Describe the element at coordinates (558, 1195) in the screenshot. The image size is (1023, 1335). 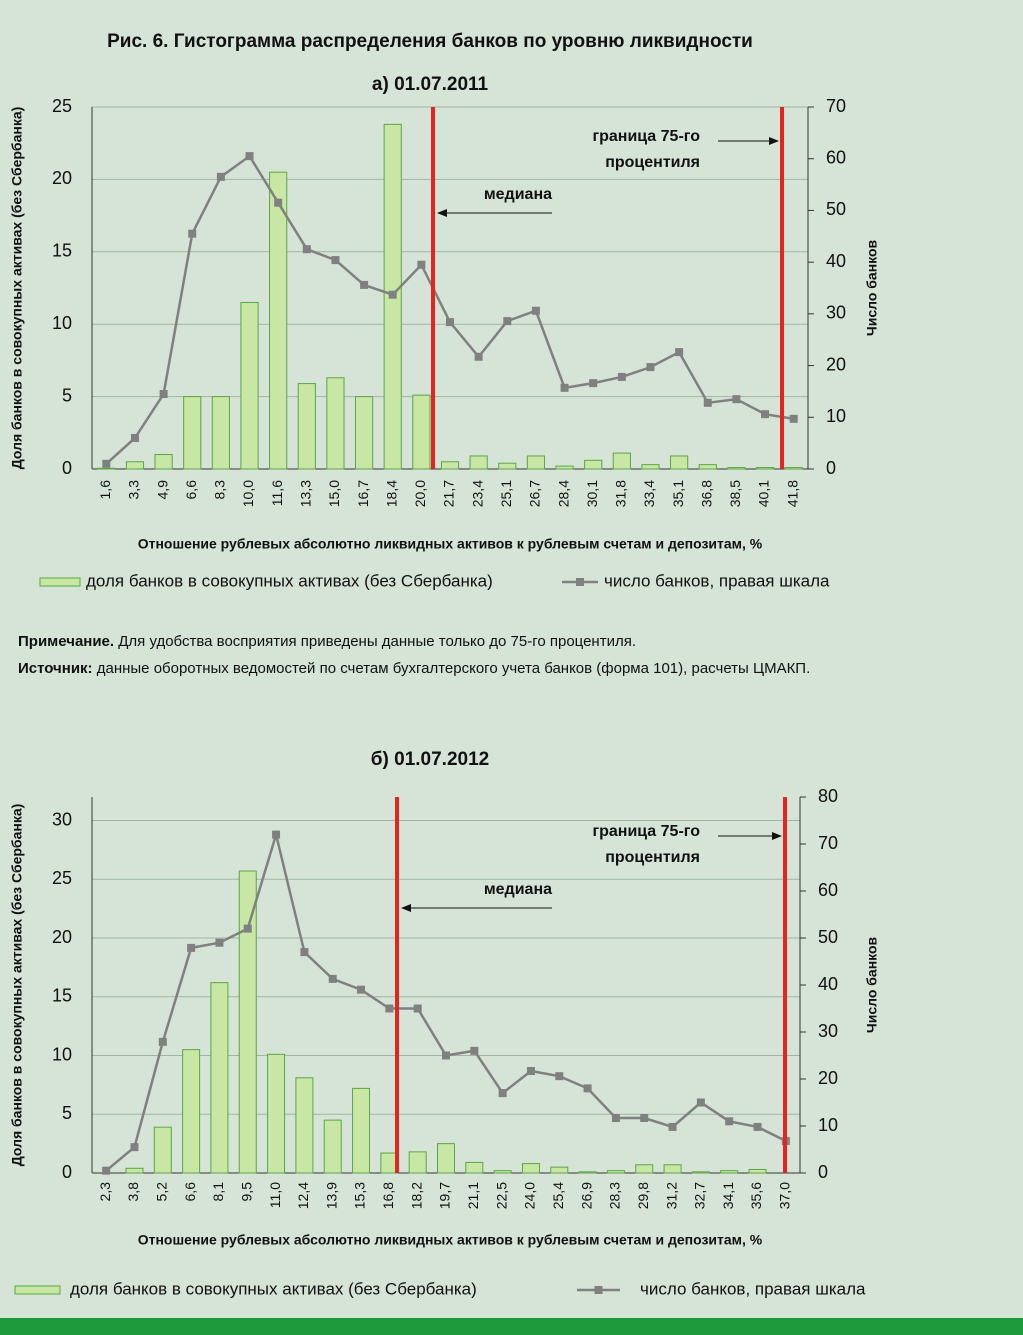
I see `x-tick-label: 25,4` at that location.